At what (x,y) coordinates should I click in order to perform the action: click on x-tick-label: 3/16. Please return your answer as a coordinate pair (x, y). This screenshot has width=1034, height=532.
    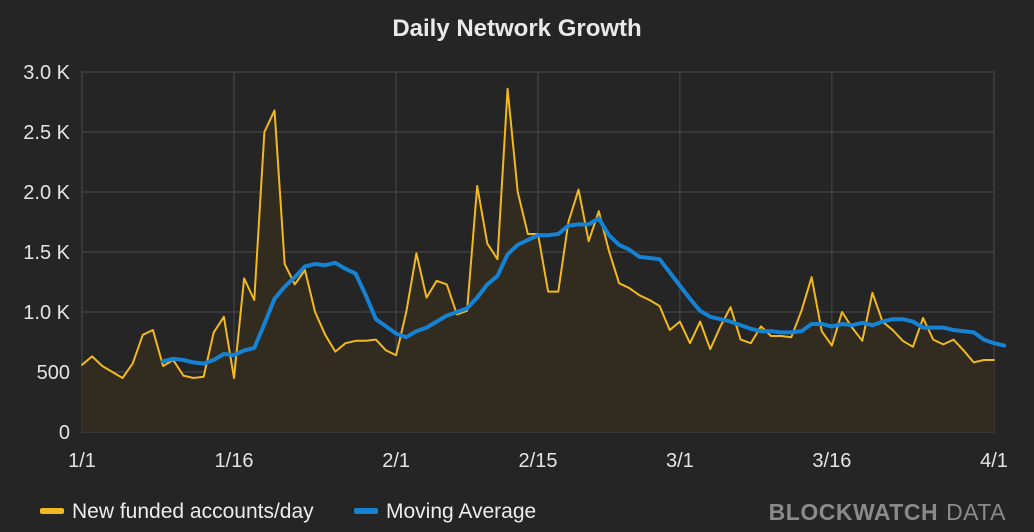
    Looking at the image, I should click on (831, 461).